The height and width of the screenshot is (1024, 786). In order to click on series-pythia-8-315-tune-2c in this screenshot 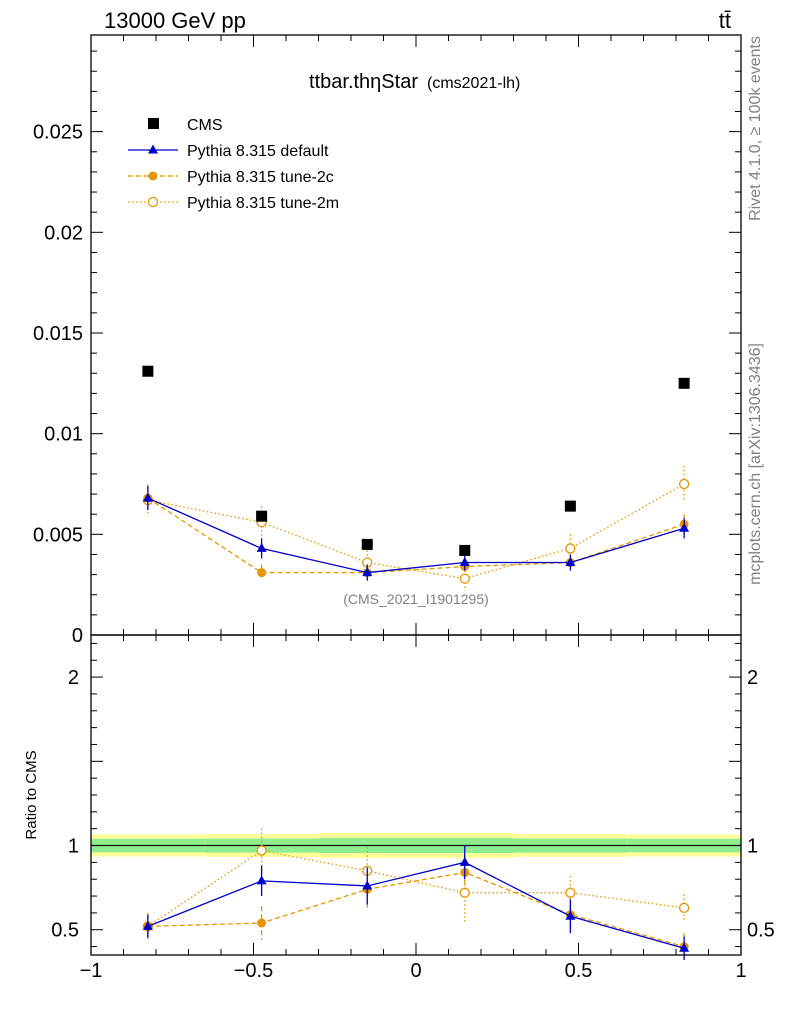, I will do `click(416, 533)`.